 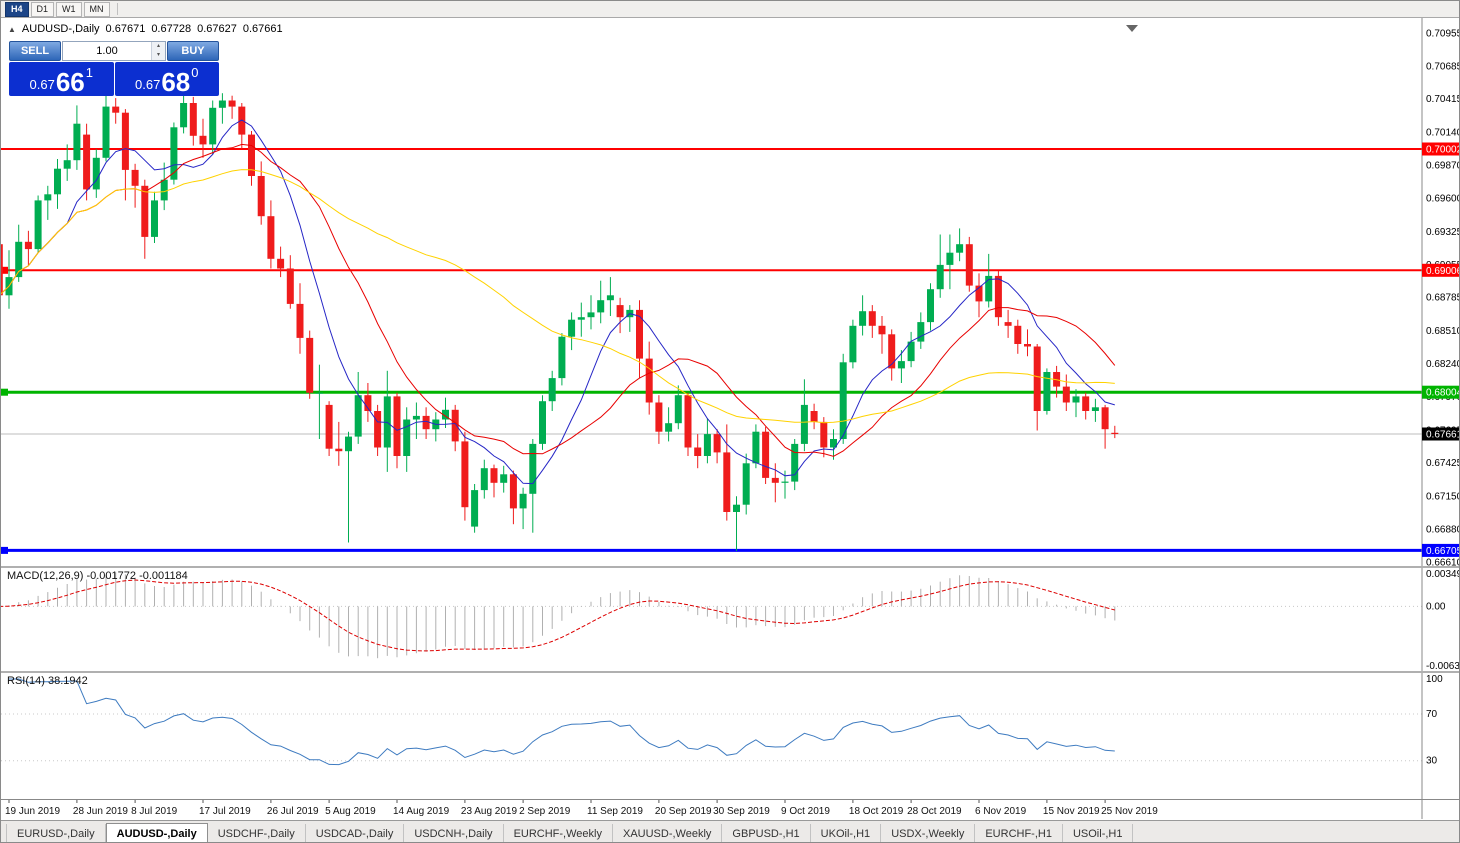 I want to click on volume-up-button: ▴, so click(x=158, y=46).